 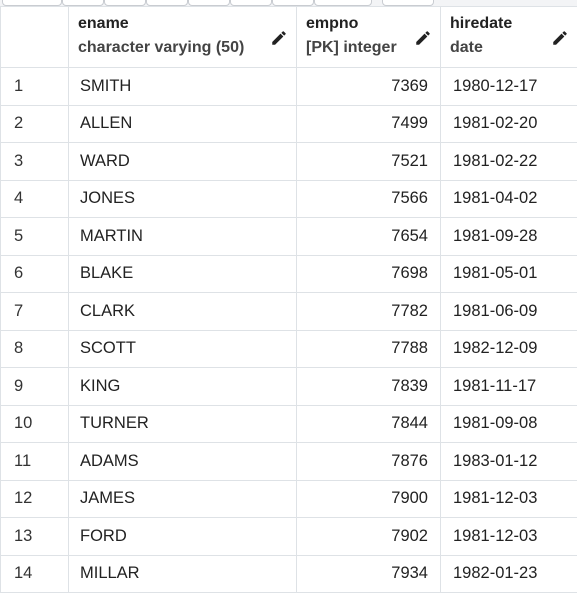 What do you see at coordinates (508, 573) in the screenshot?
I see `cell-hiredate: 1982-01-23` at bounding box center [508, 573].